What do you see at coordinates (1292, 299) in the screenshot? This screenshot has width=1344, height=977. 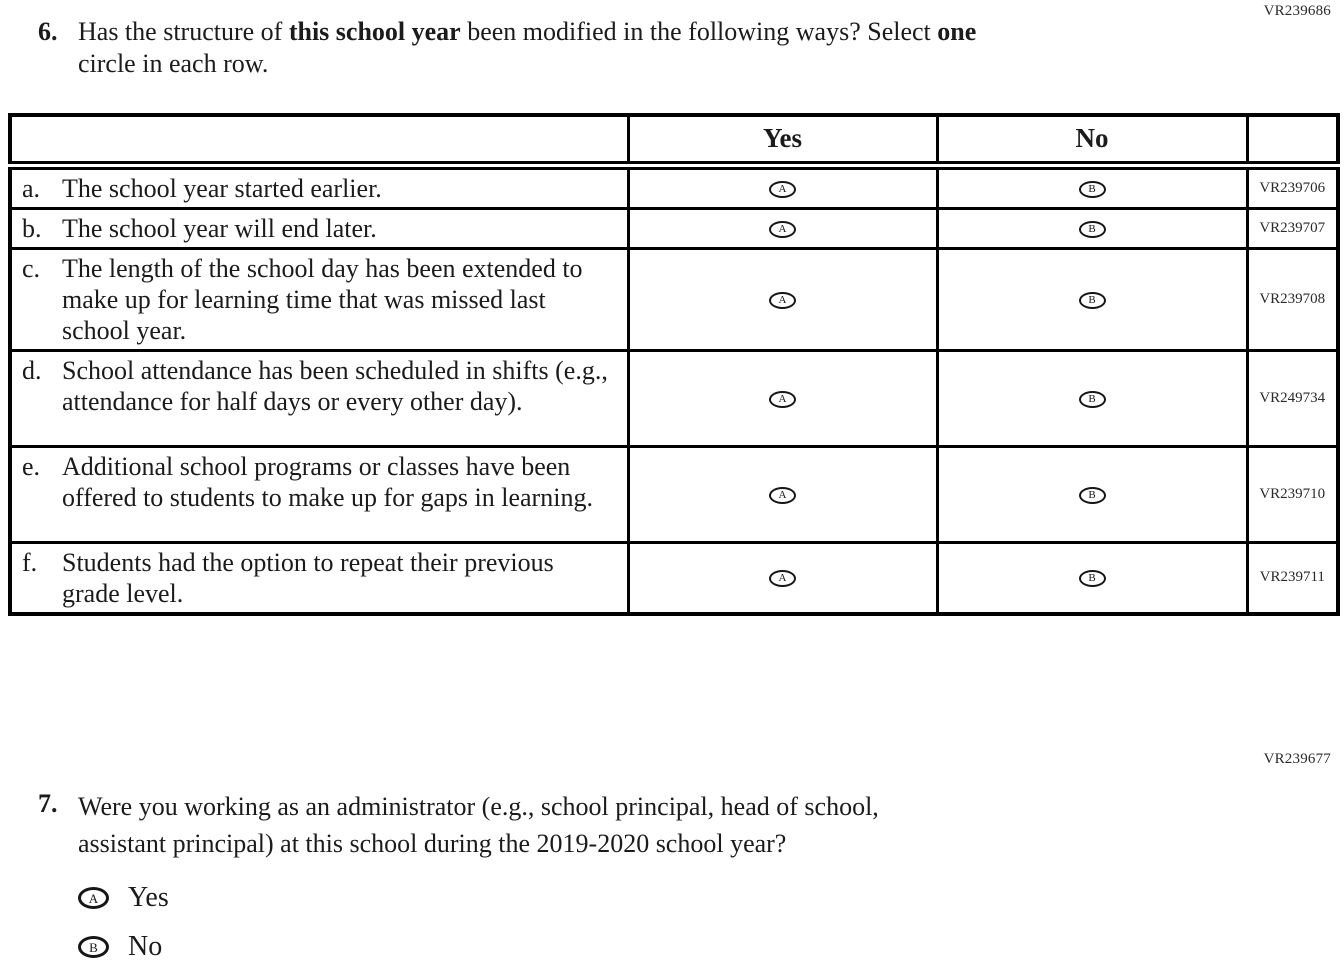 I see `row-vr-code-c: VR239708` at bounding box center [1292, 299].